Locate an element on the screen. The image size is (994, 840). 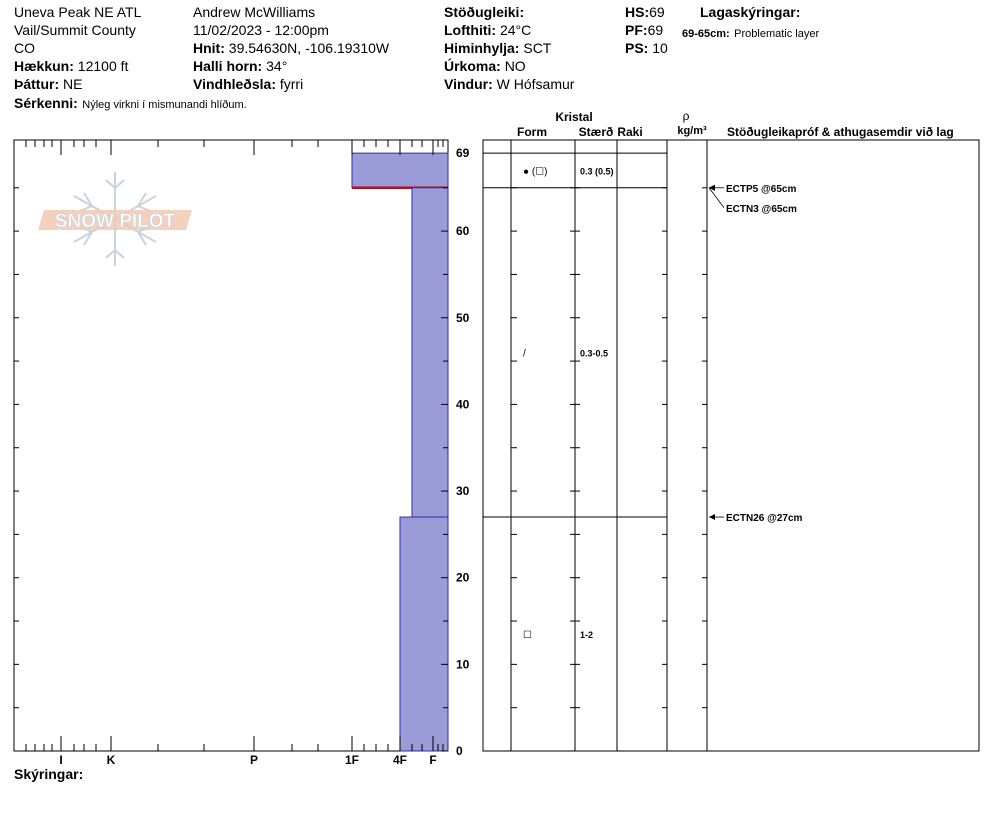
aspect-row: Þáttur: NE is located at coordinates (48, 84).